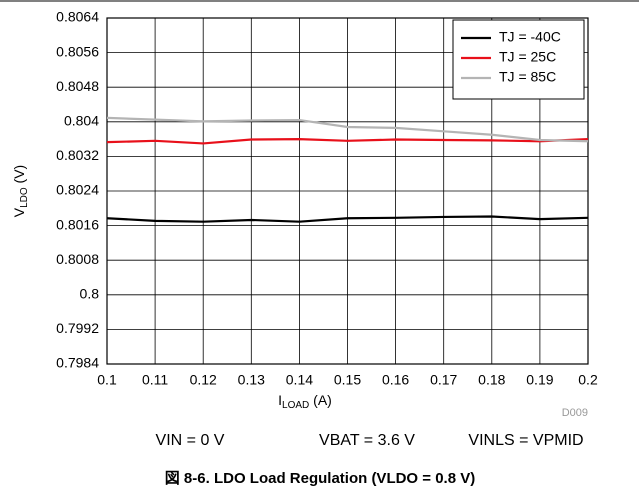  I want to click on y-tick-label: 0.8032, so click(77, 155).